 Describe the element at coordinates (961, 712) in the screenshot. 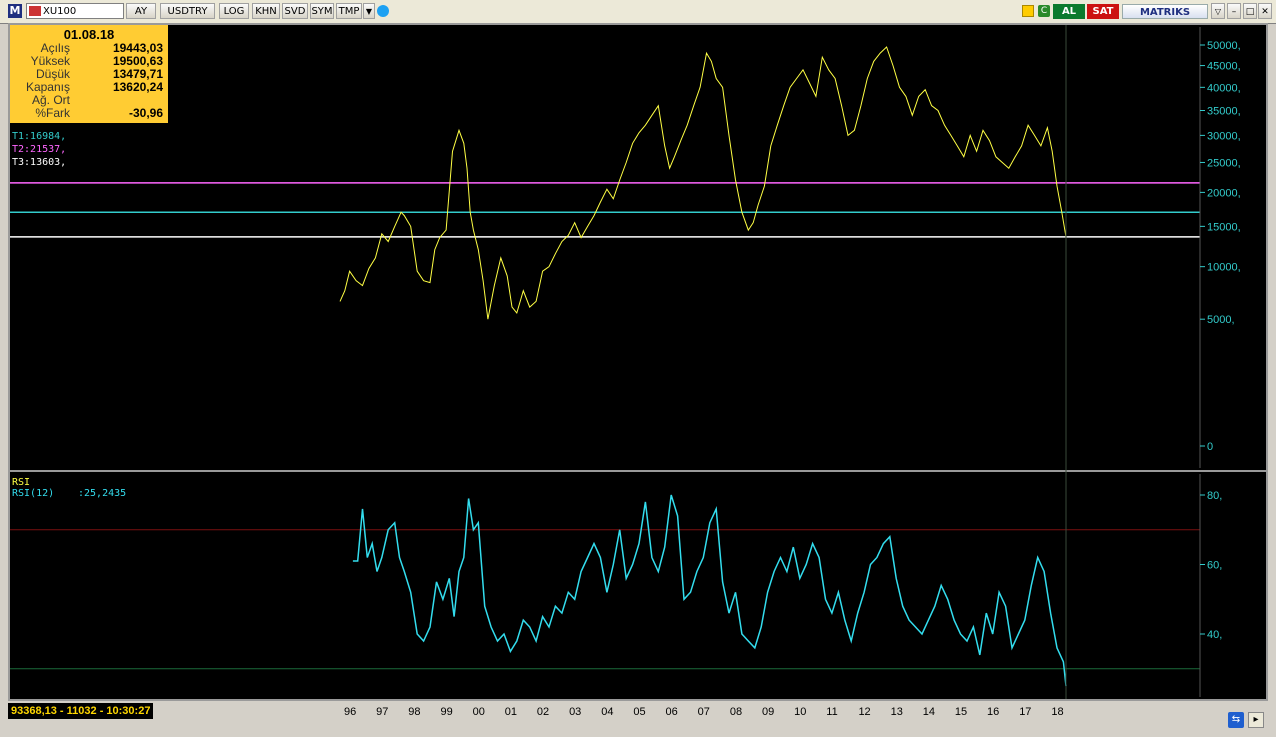

I see `x-axis-label: 15` at that location.